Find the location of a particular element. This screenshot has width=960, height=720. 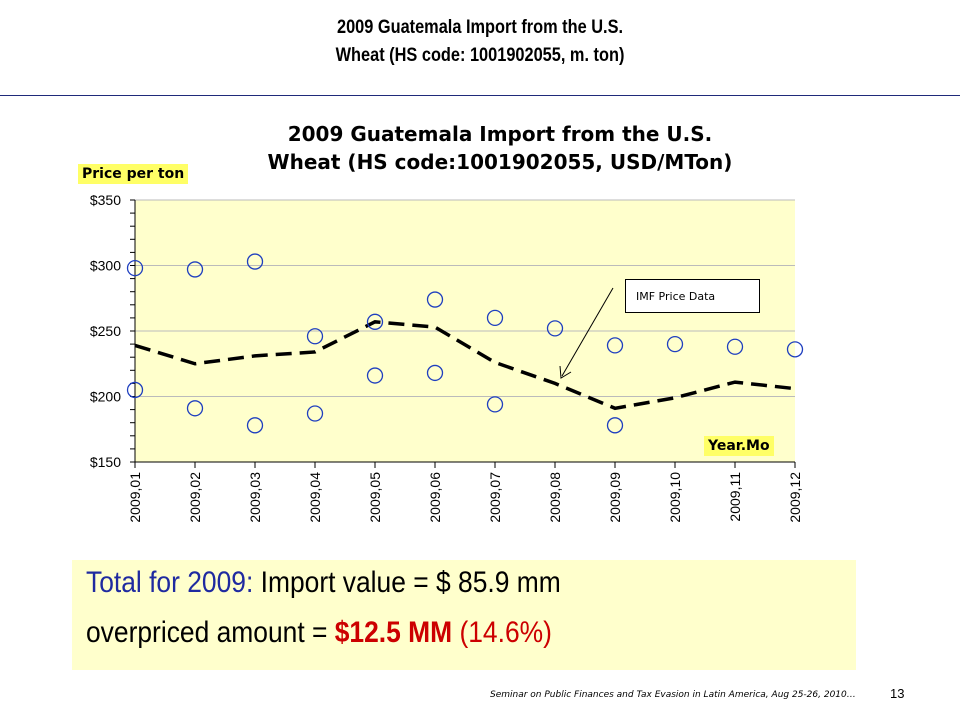

y-tick-label: $300 is located at coordinates (105, 266).